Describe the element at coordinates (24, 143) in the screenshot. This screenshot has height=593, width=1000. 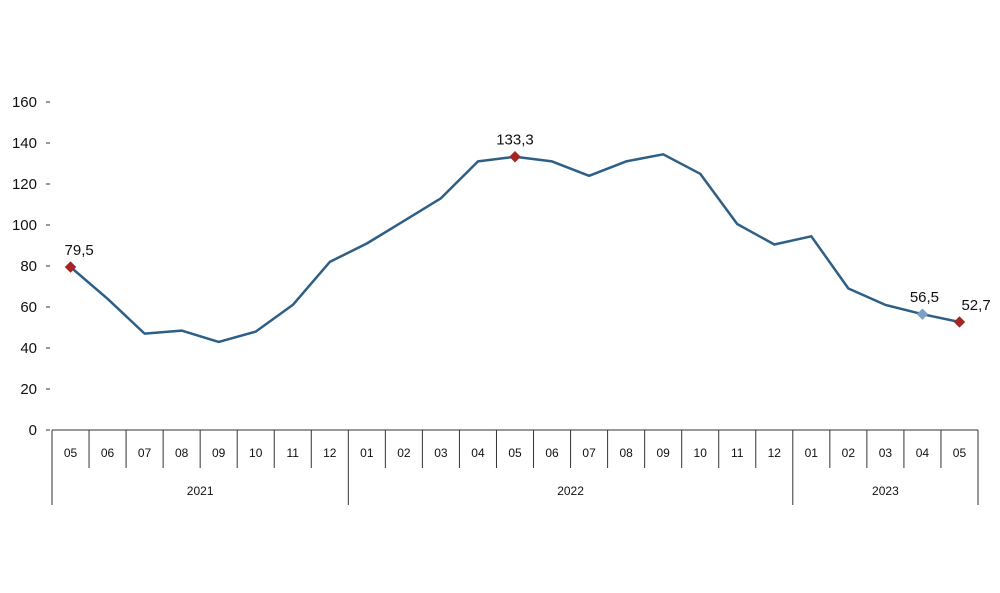
I see `y-tick-label: 140` at that location.